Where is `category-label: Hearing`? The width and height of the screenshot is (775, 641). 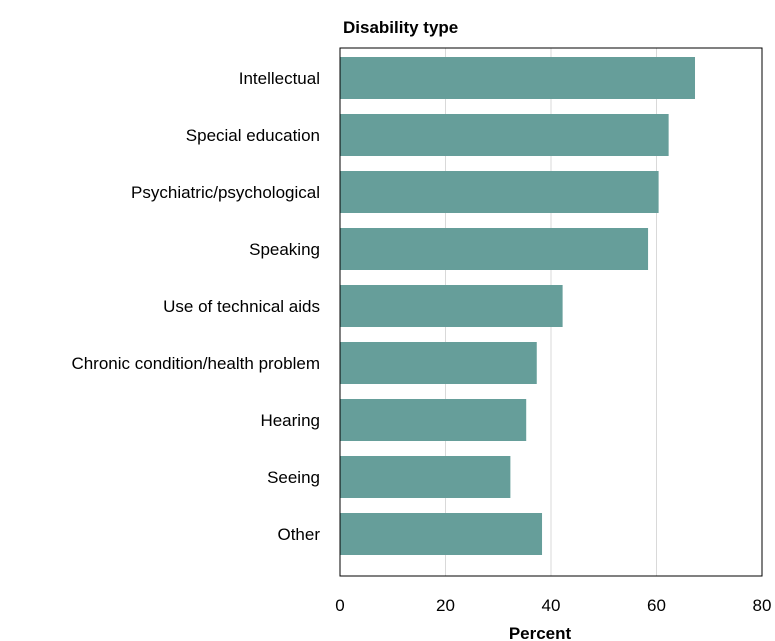
category-label: Hearing is located at coordinates (290, 420).